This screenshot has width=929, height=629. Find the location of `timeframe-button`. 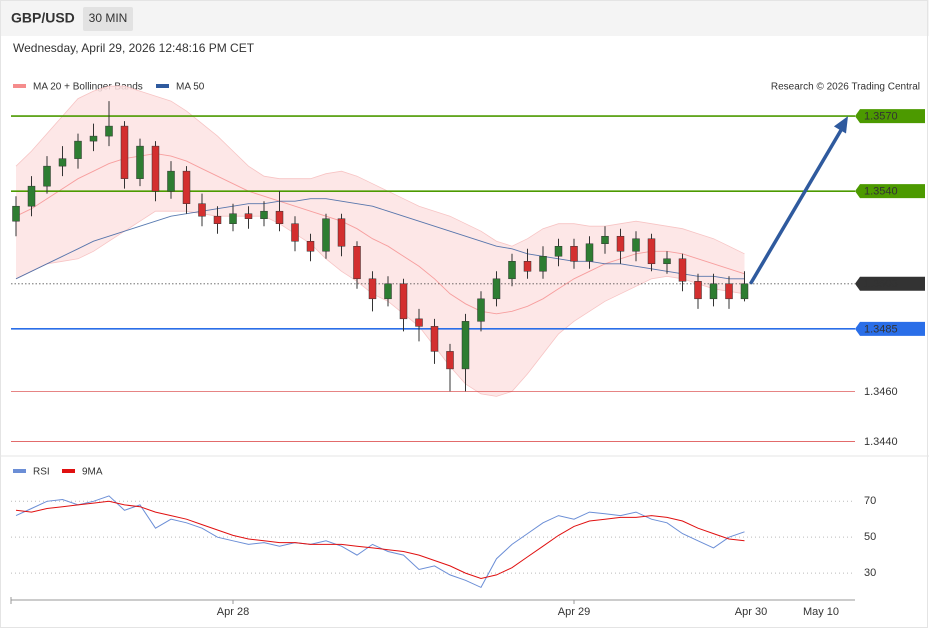

timeframe-button is located at coordinates (108, 19).